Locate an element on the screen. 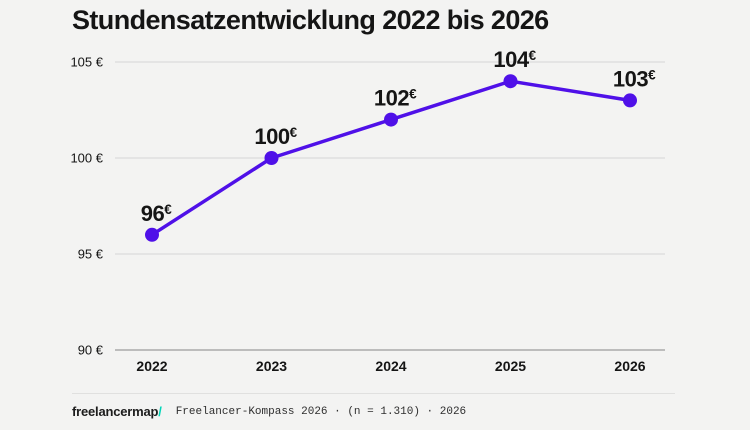 This screenshot has width=750, height=430. x-axis-label: 2022 is located at coordinates (151, 366).